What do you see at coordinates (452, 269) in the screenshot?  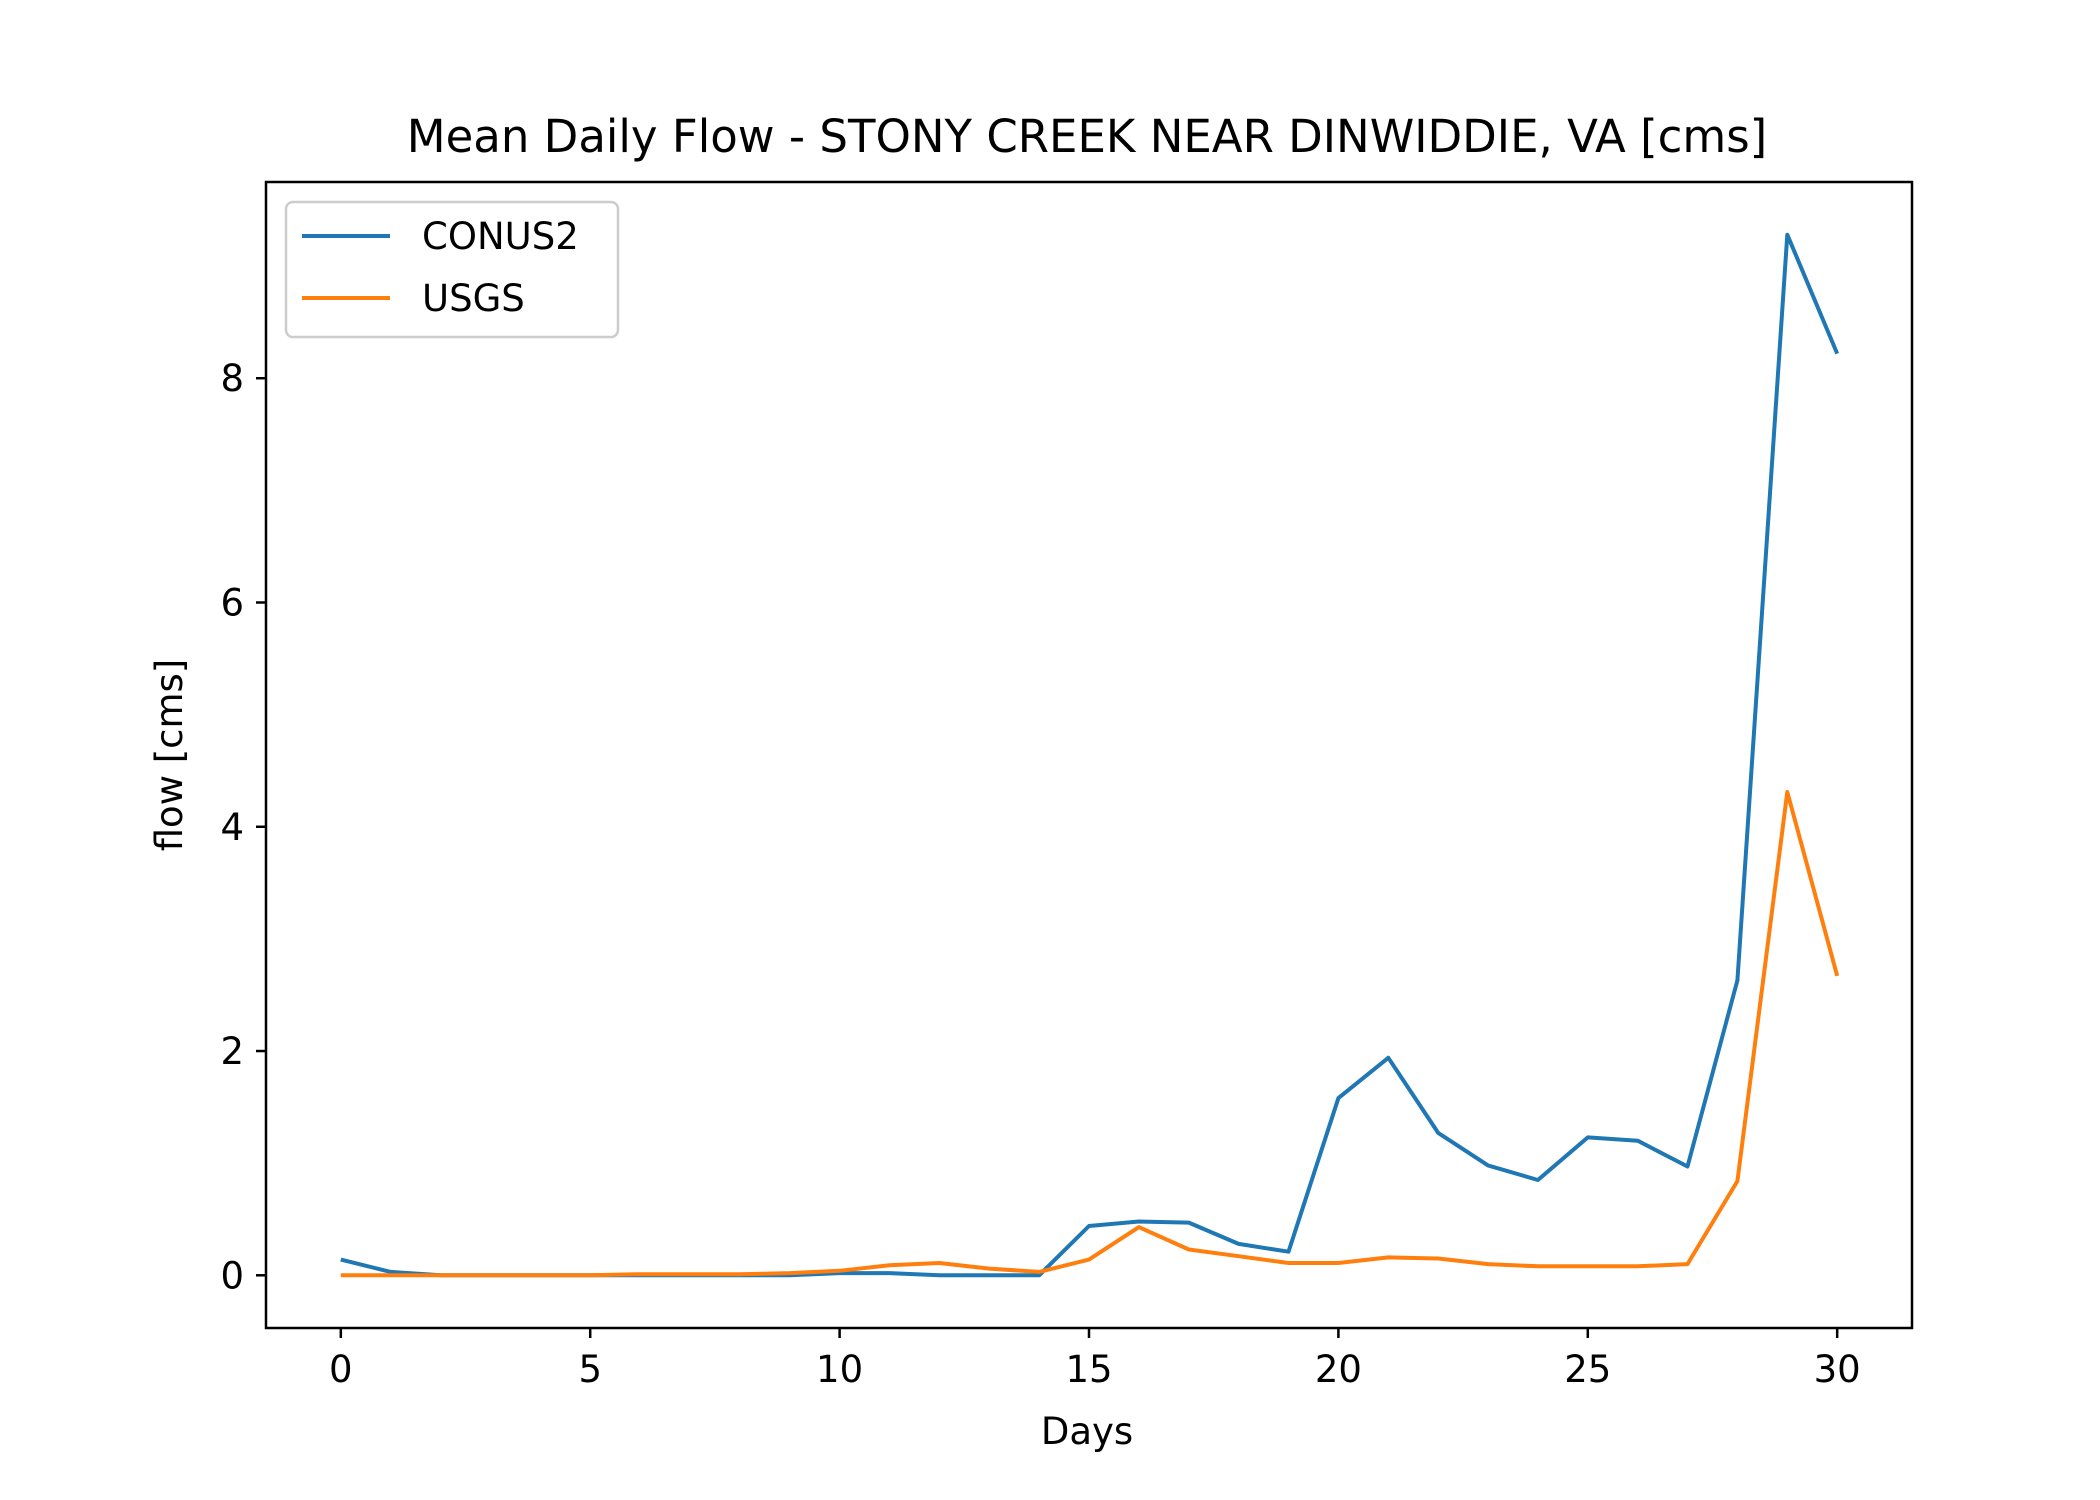 I see `legend: CONUS2 USGS` at bounding box center [452, 269].